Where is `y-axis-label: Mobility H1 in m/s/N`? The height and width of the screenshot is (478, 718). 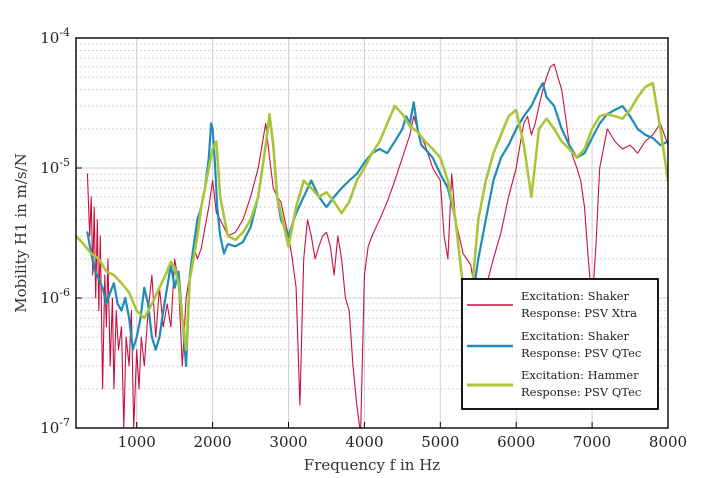
y-axis-label: Mobility H1 in m/s/N is located at coordinates (21, 232).